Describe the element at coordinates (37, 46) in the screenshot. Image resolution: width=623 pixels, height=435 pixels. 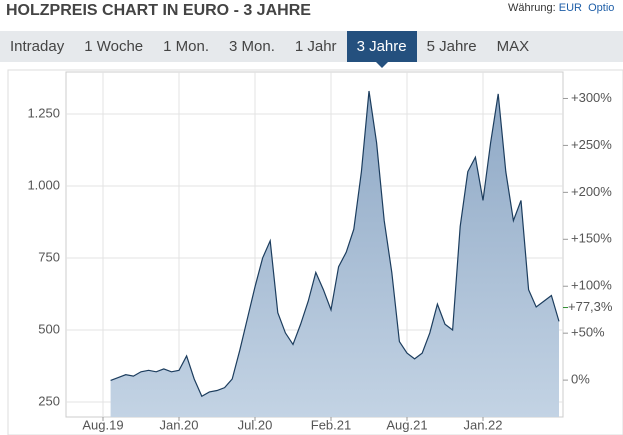
I see `tab: Intraday` at that location.